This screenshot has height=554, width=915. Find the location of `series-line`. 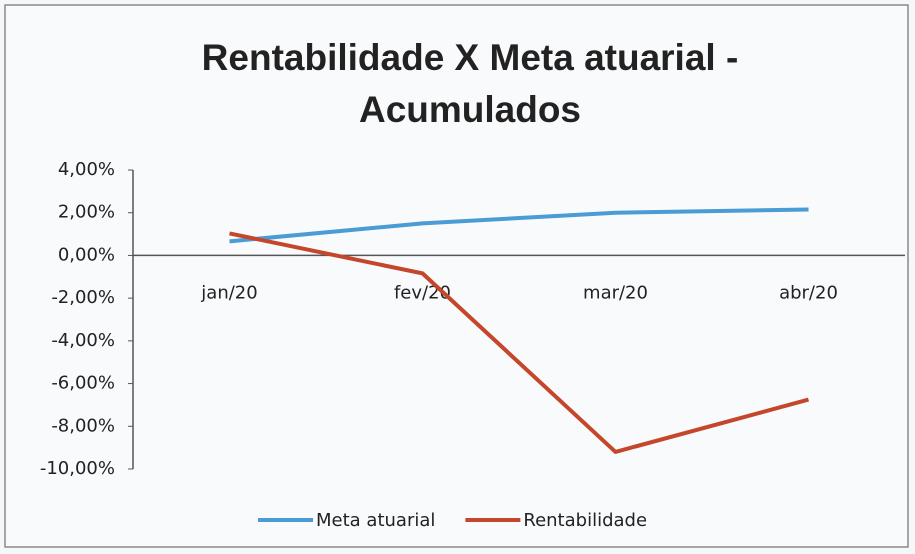

series-line is located at coordinates (519, 225).